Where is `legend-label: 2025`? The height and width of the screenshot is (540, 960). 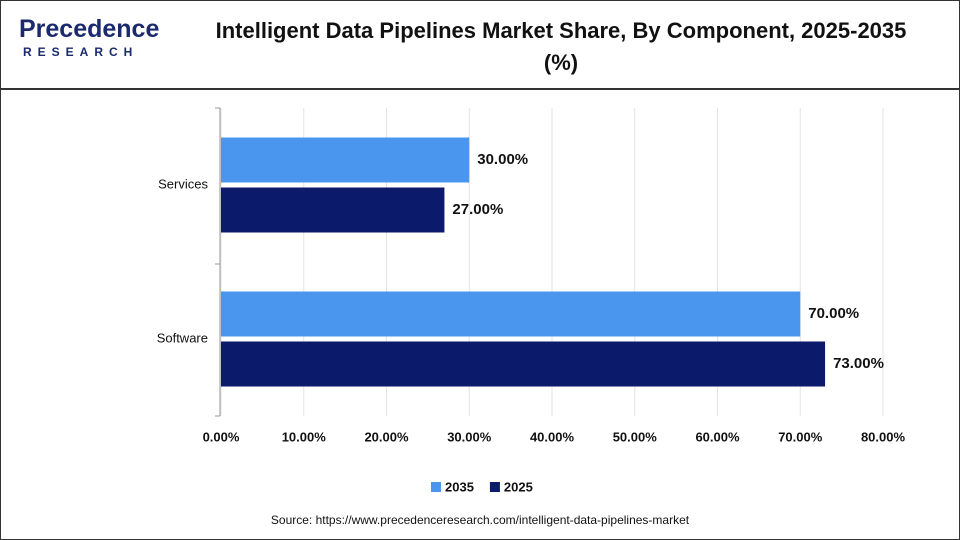 legend-label: 2025 is located at coordinates (518, 486).